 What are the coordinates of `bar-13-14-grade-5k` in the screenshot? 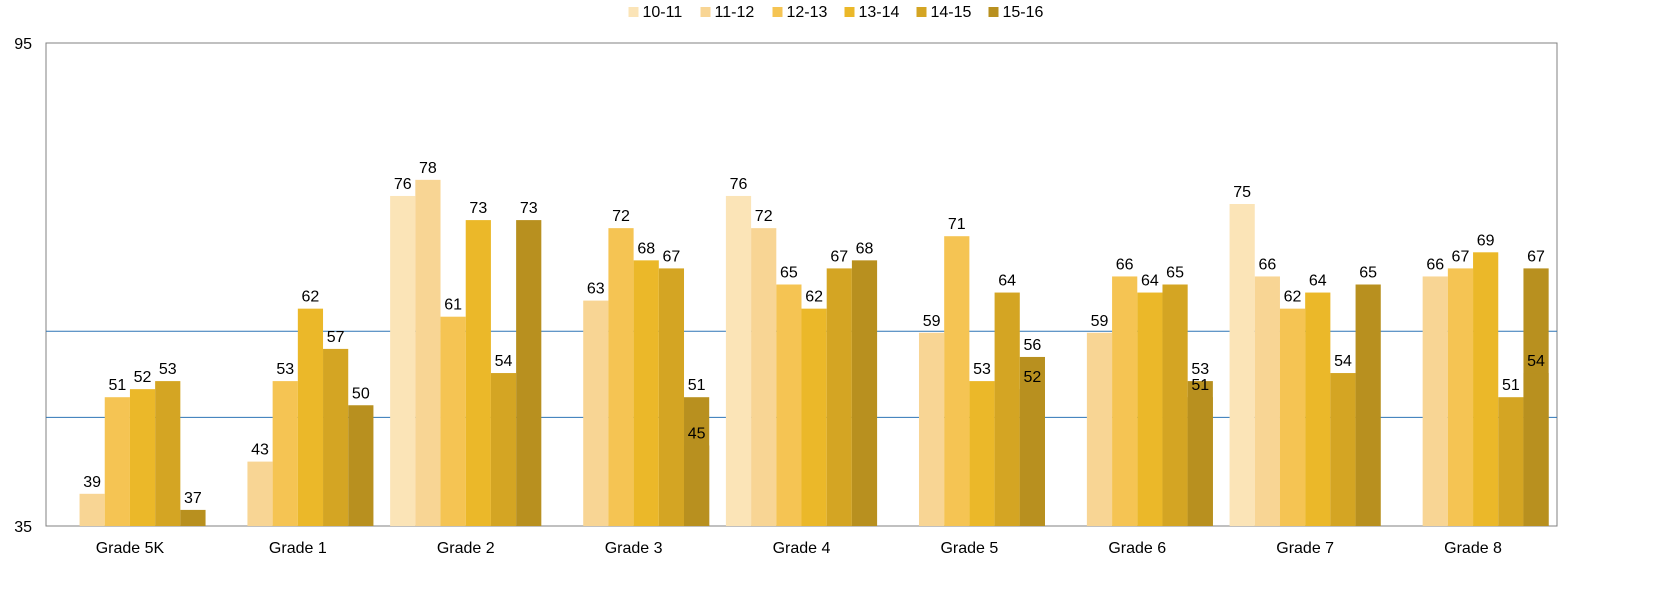 It's located at (142, 457).